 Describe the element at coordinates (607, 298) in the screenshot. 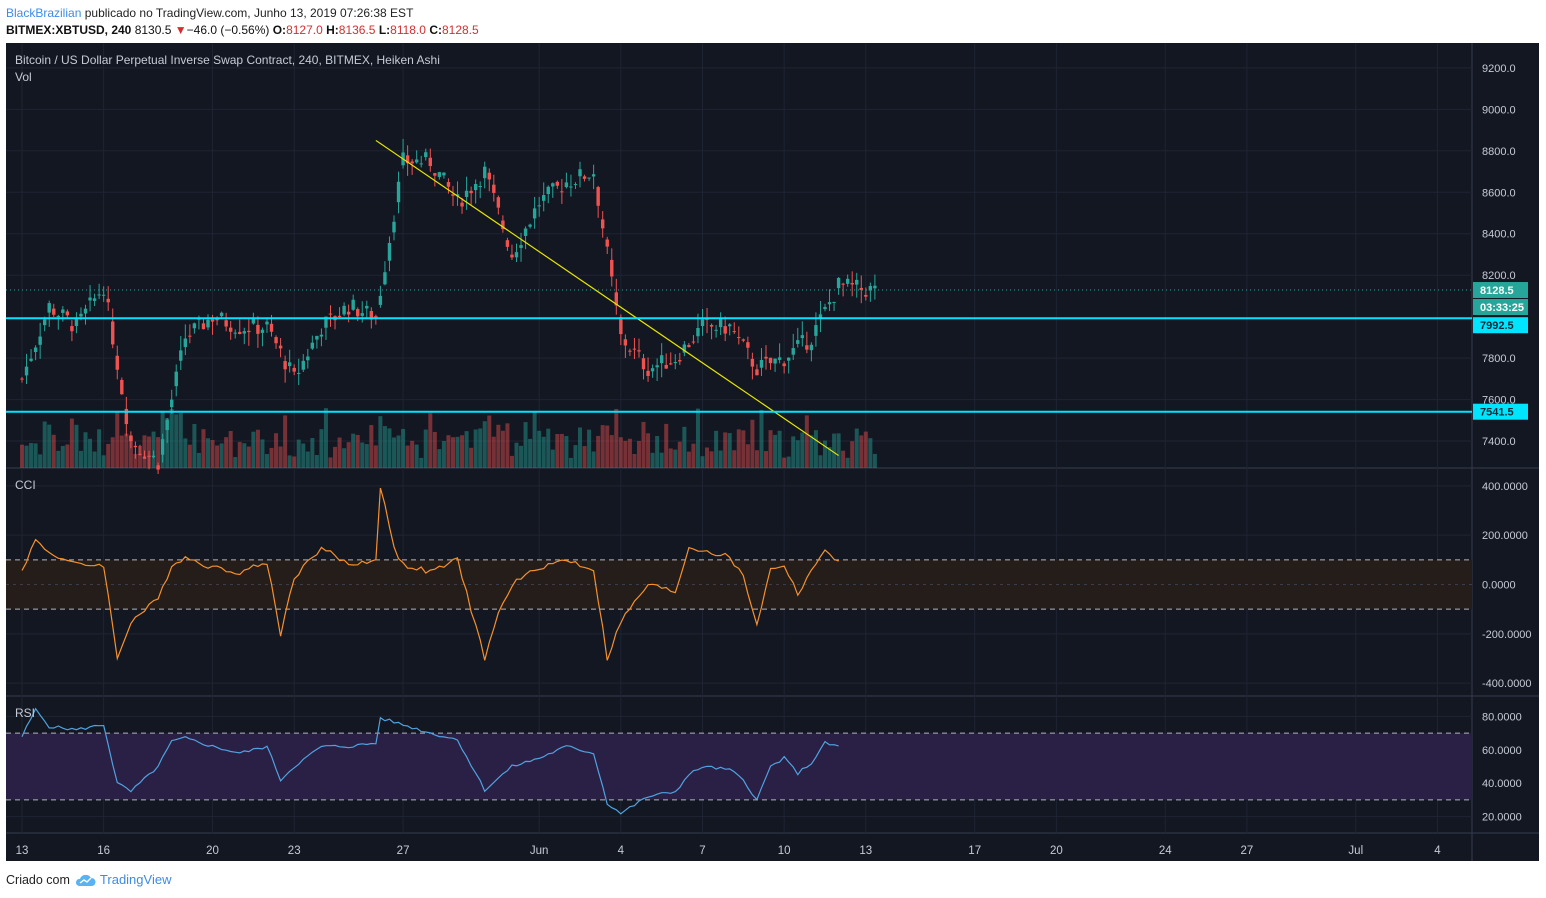

I see `trendline` at that location.